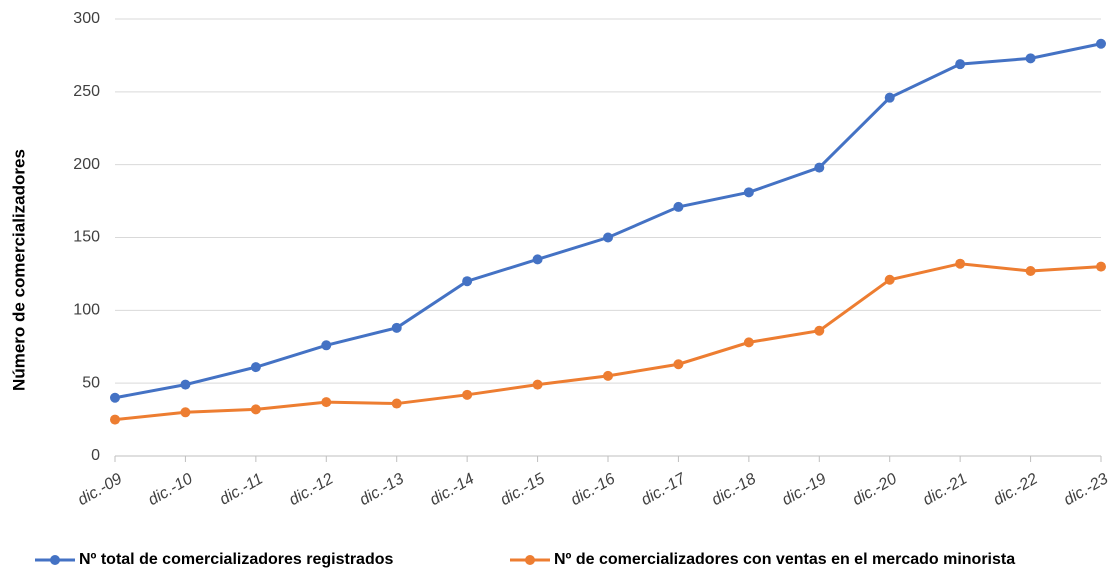  I want to click on x-tick-label: dic.-17, so click(663, 489).